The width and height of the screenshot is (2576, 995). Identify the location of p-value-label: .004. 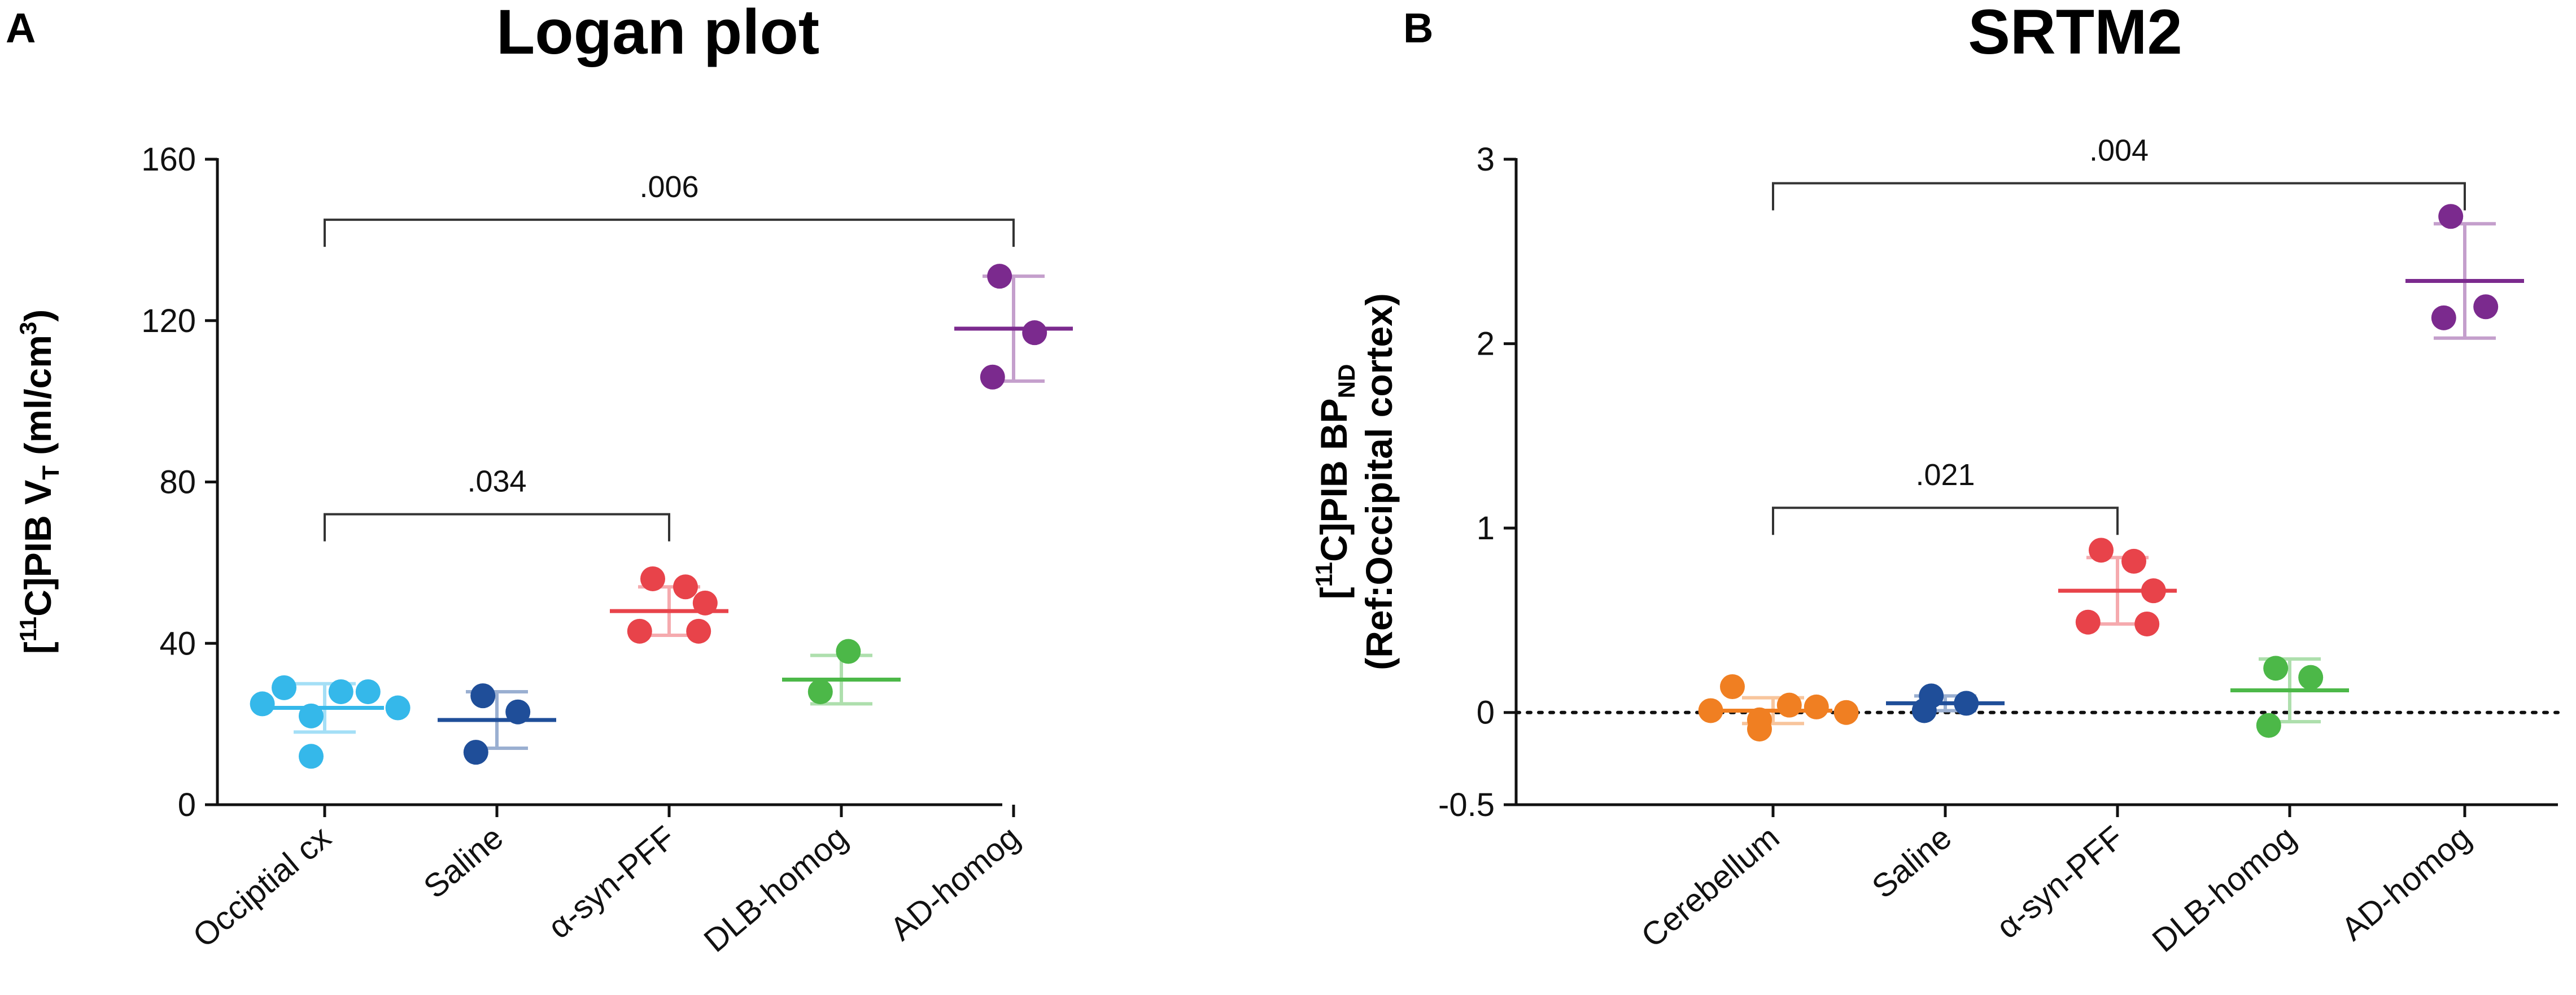
(2119, 150).